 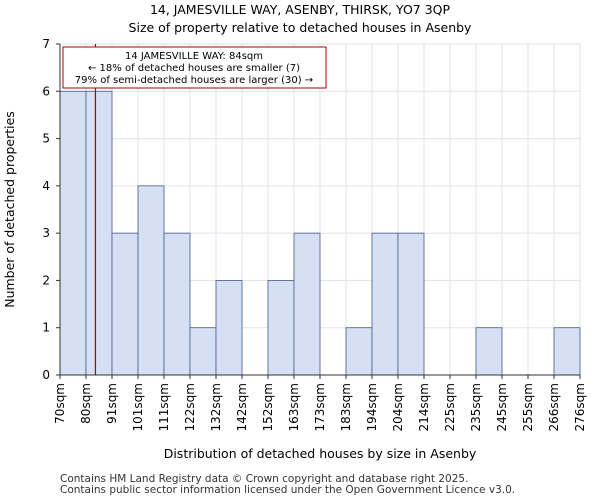 What do you see at coordinates (151, 280) in the screenshot?
I see `bar-101sqm` at bounding box center [151, 280].